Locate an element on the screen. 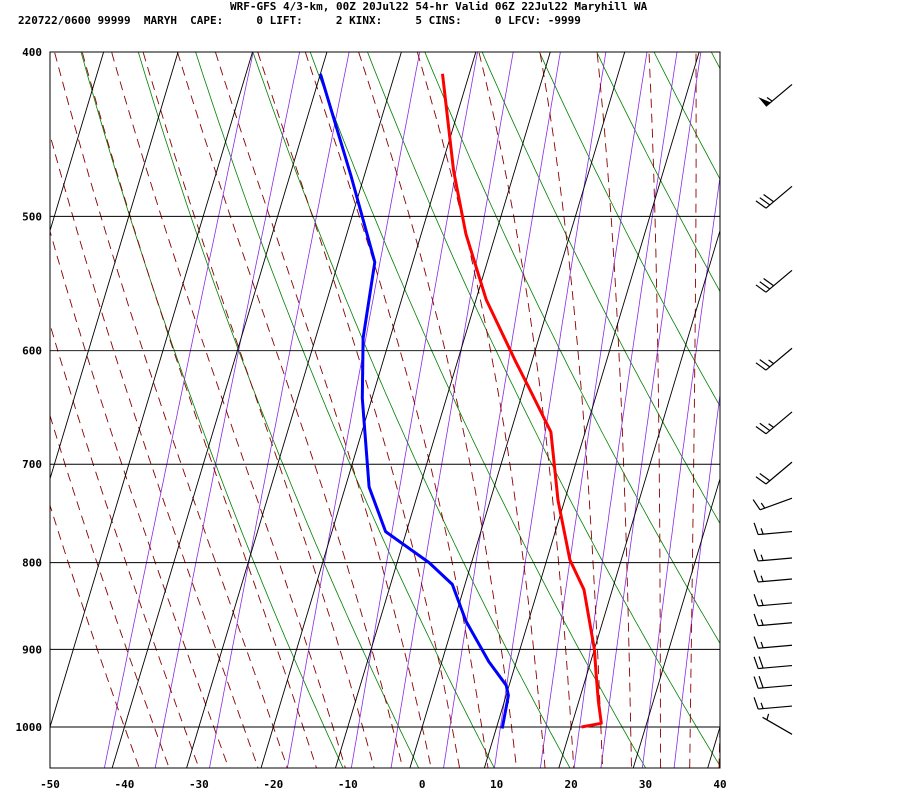 Image resolution: width=900 pixels, height=800 pixels. y-tick-label: 800 is located at coordinates (32, 563).